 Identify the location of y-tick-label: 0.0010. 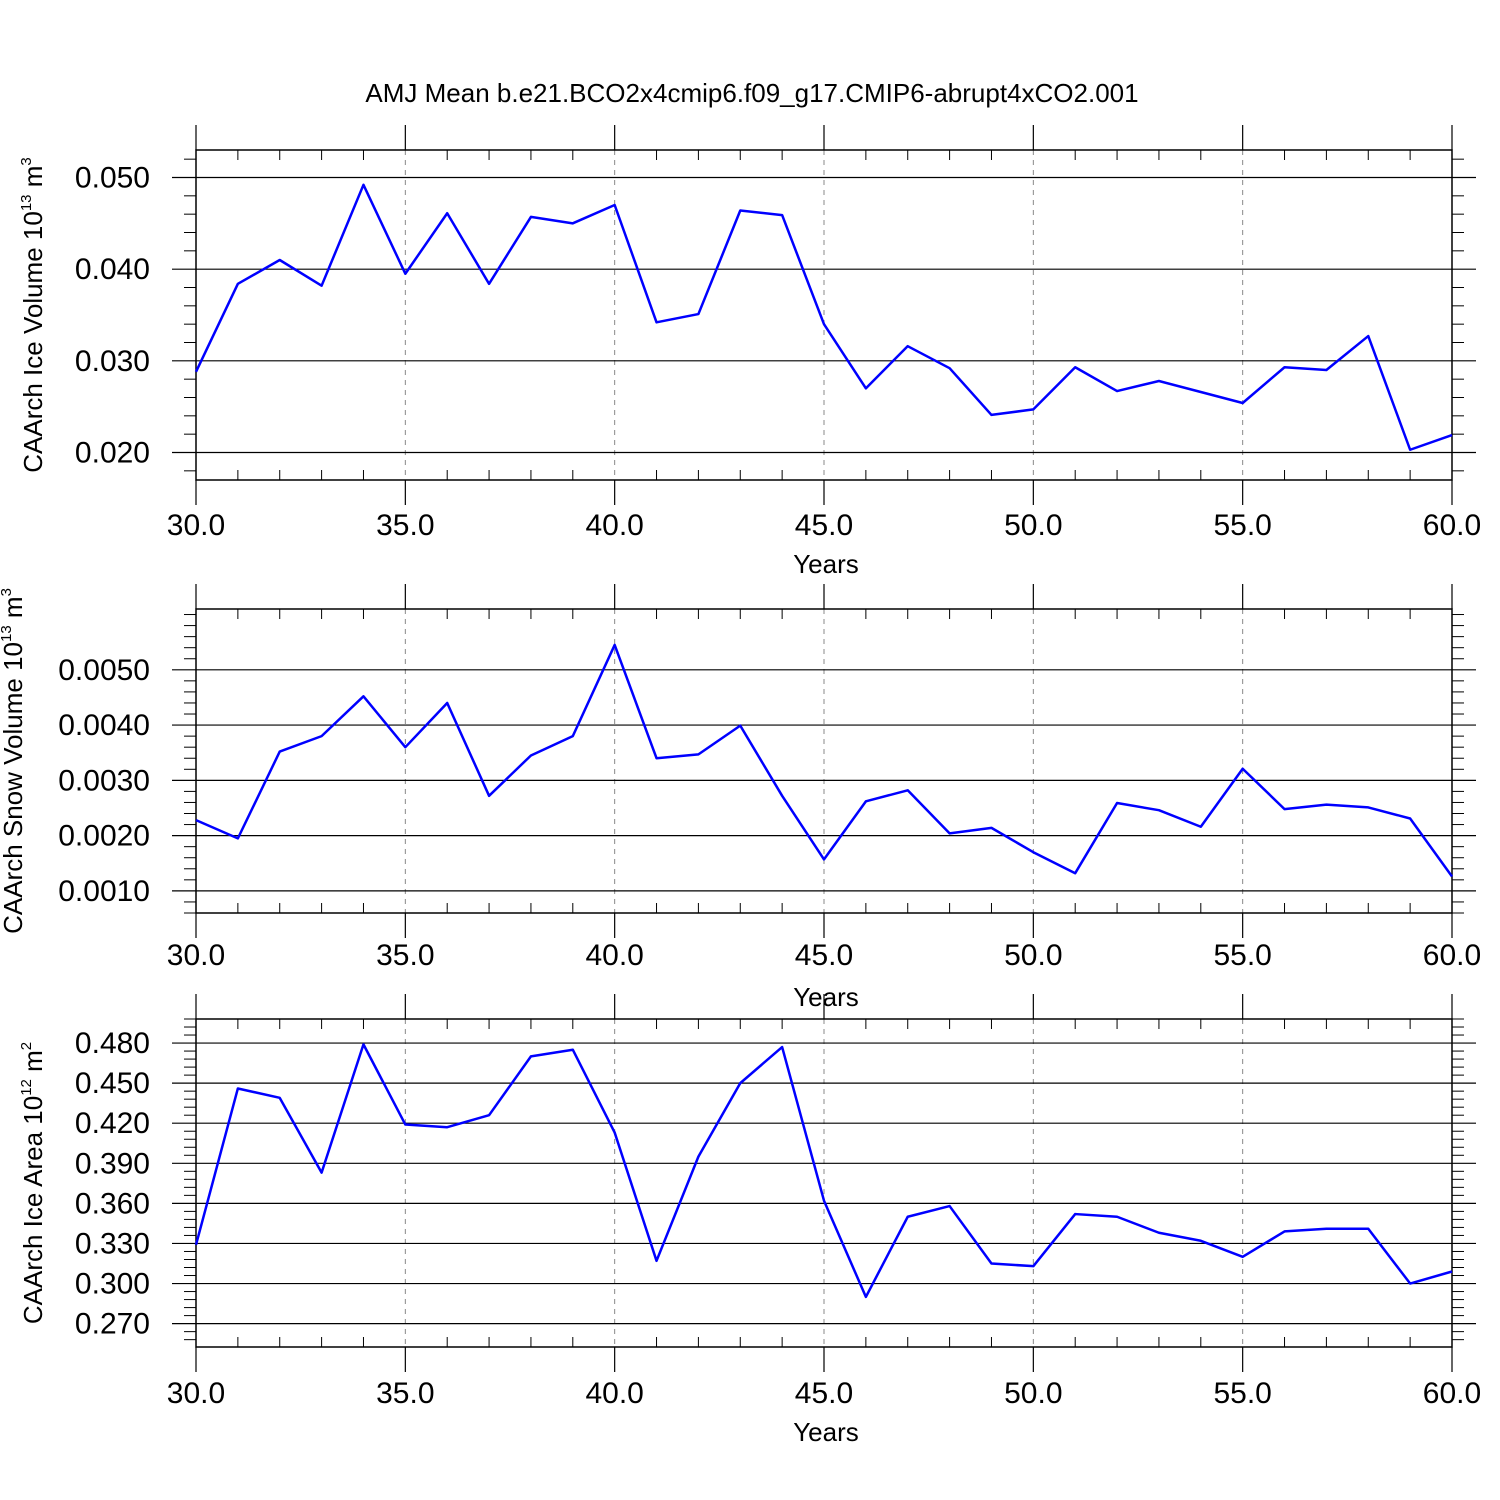
(104, 891).